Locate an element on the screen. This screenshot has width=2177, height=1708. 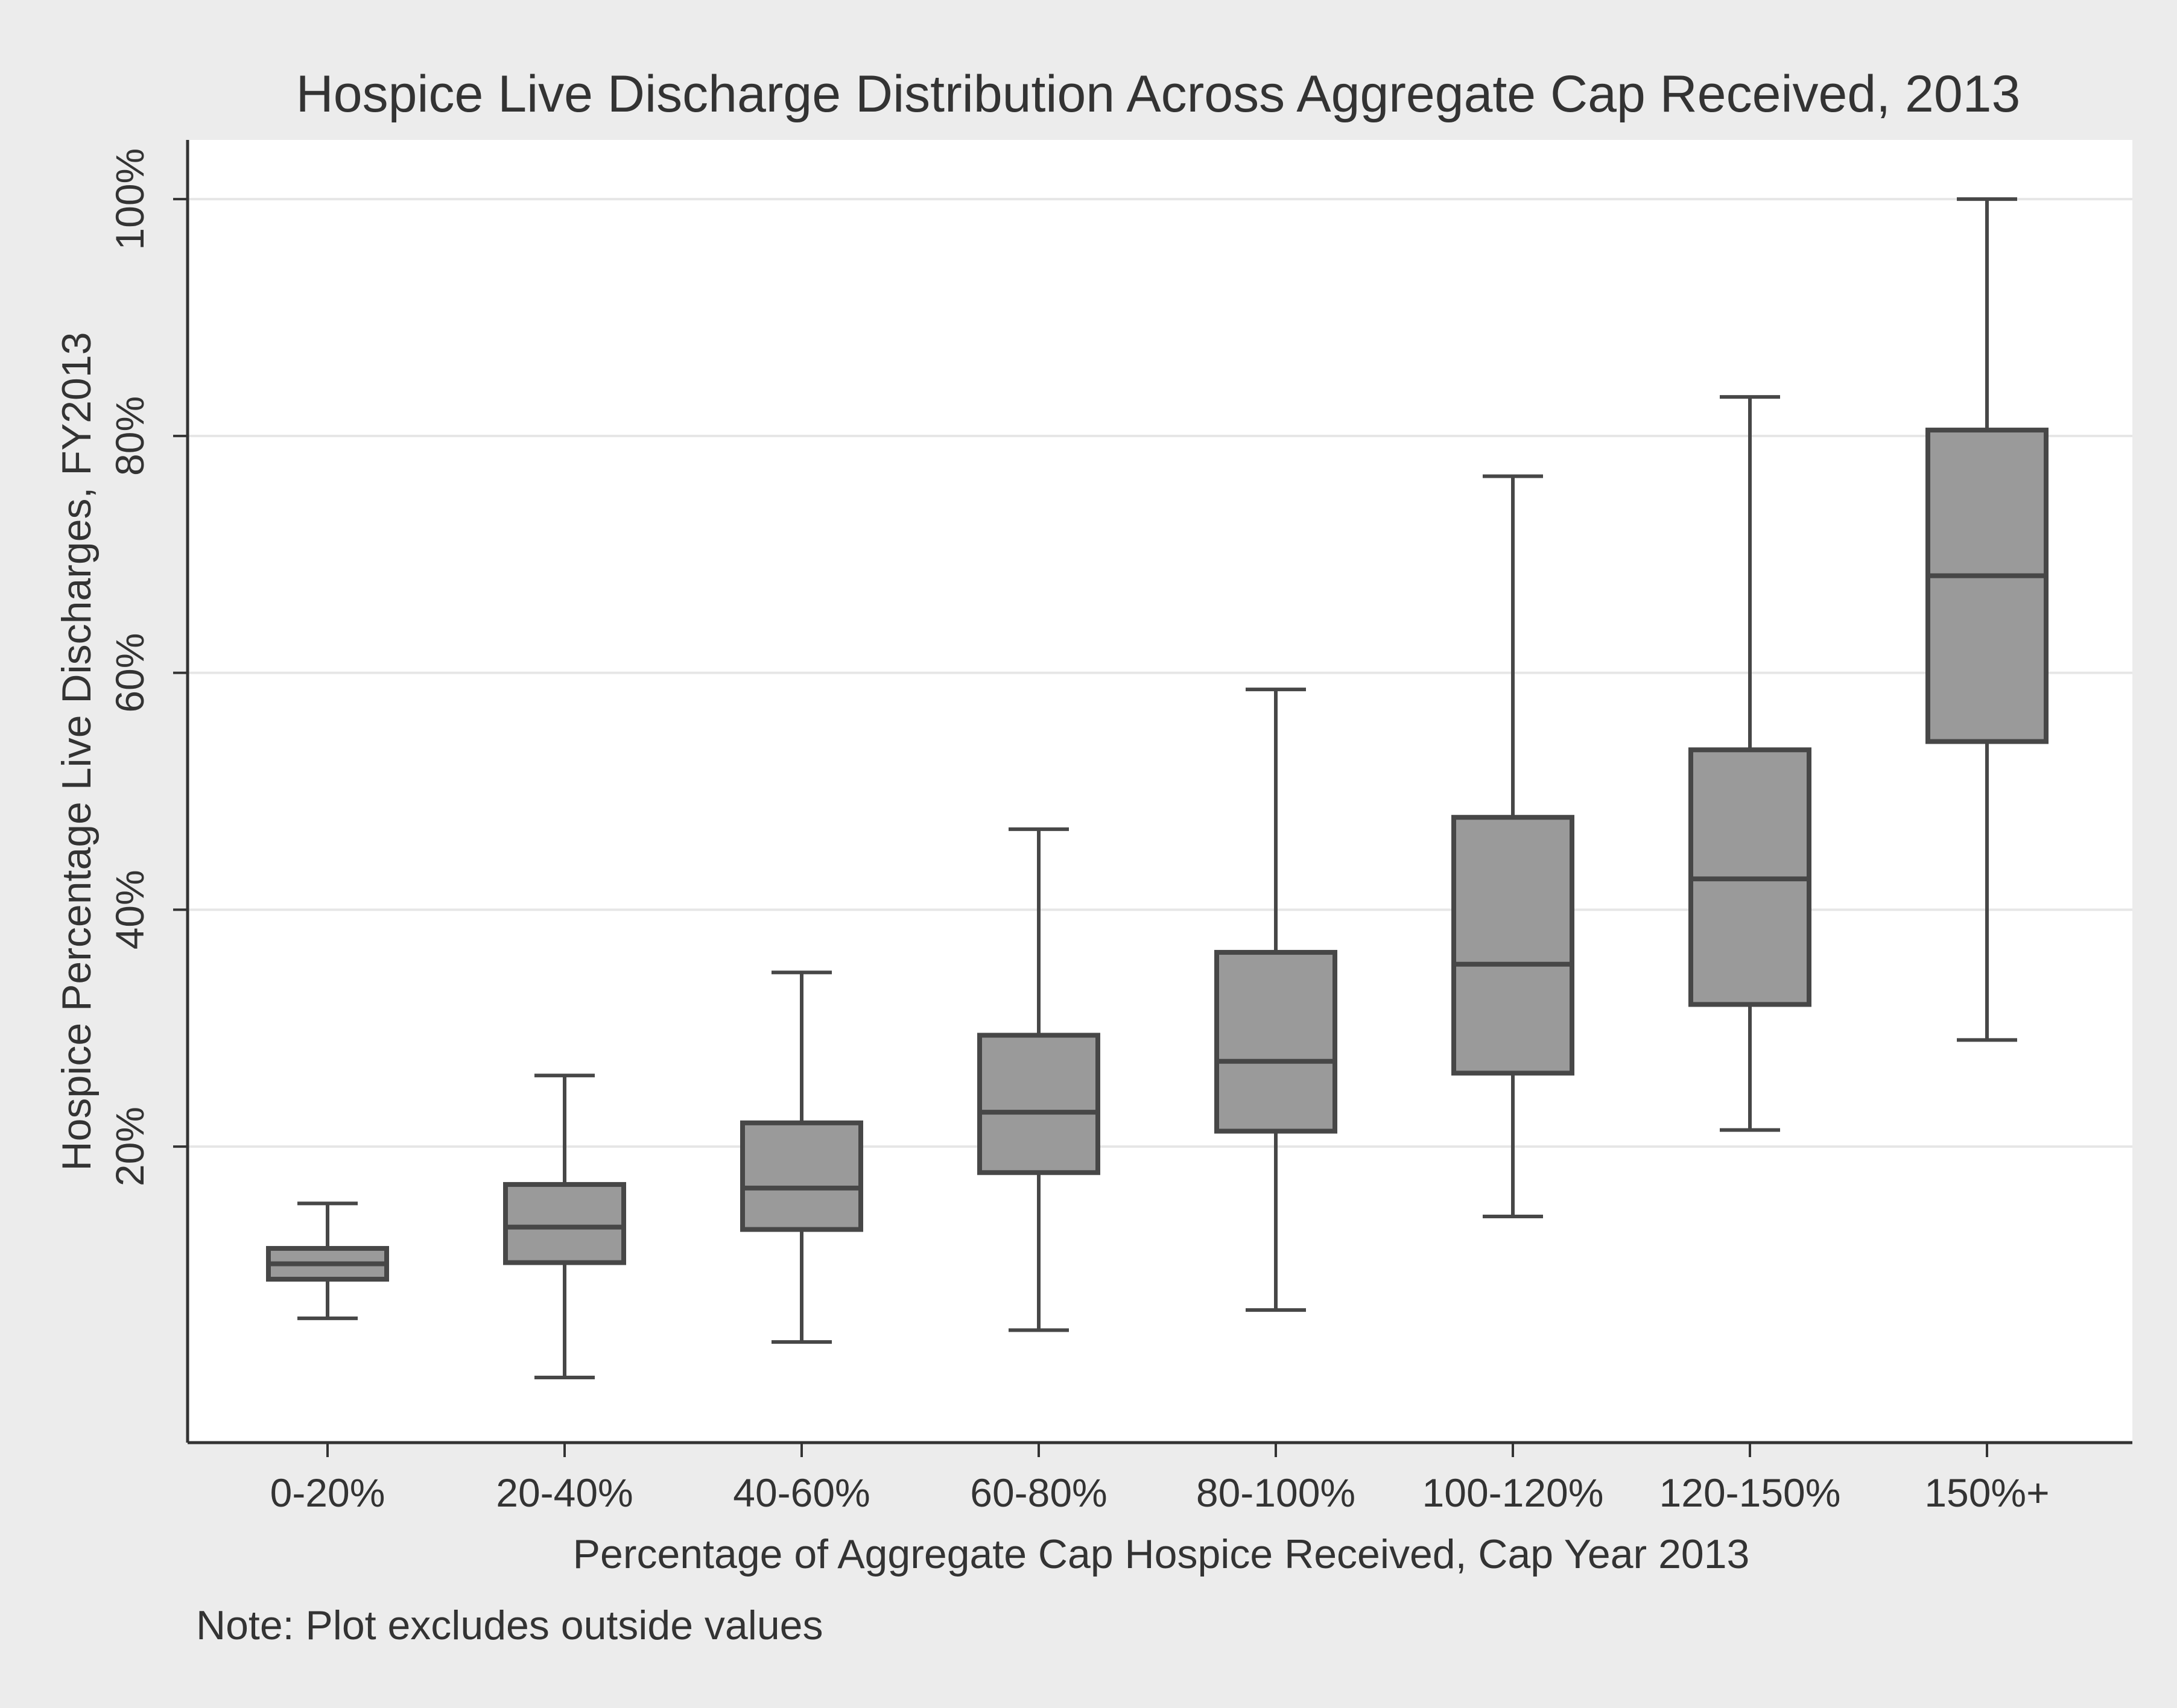
x-tick-label: 100-120% is located at coordinates (1513, 1493).